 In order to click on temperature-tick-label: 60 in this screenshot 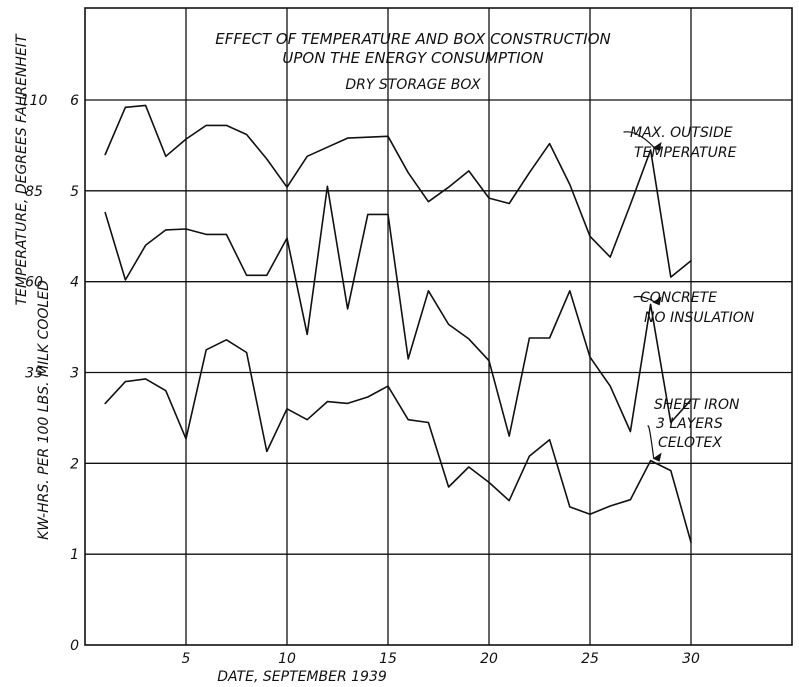, I will do `click(34, 283)`.